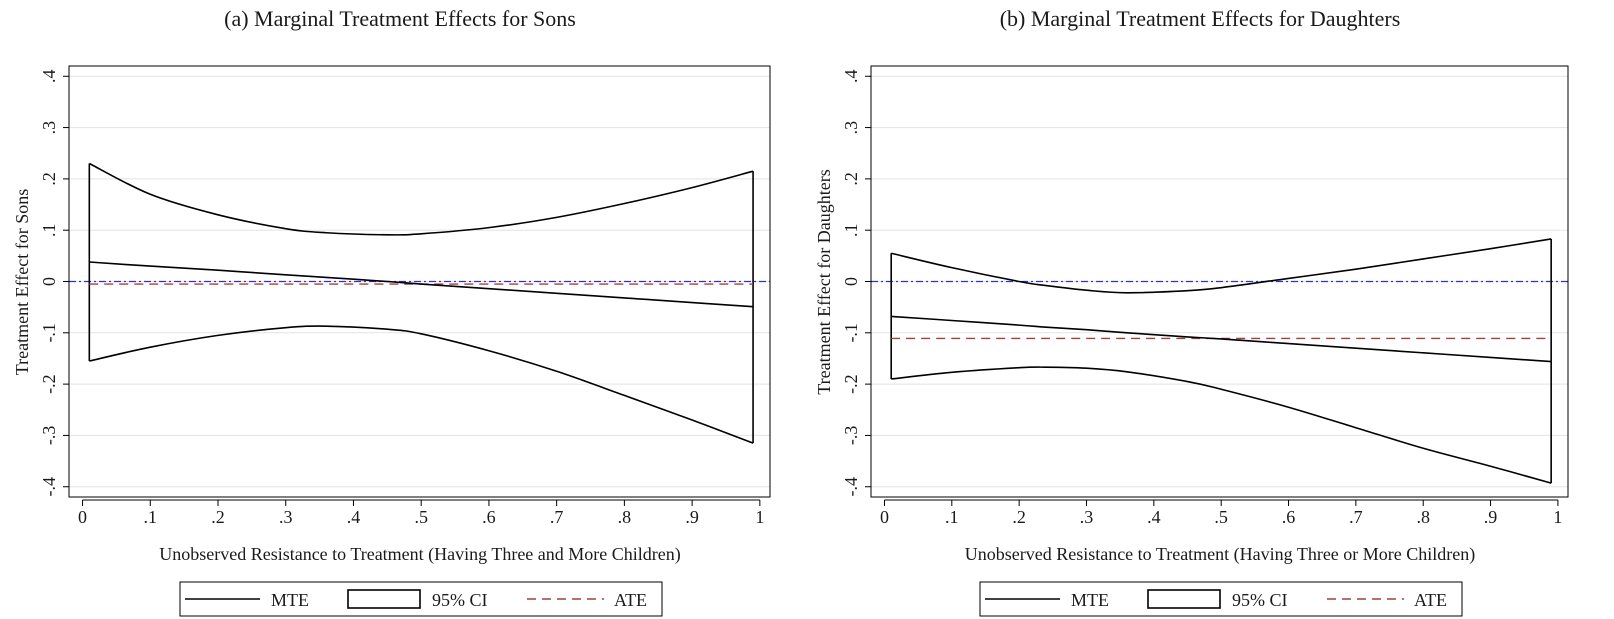  What do you see at coordinates (824, 281) in the screenshot?
I see `y-axis-label: Treatment Effect for Daughters` at bounding box center [824, 281].